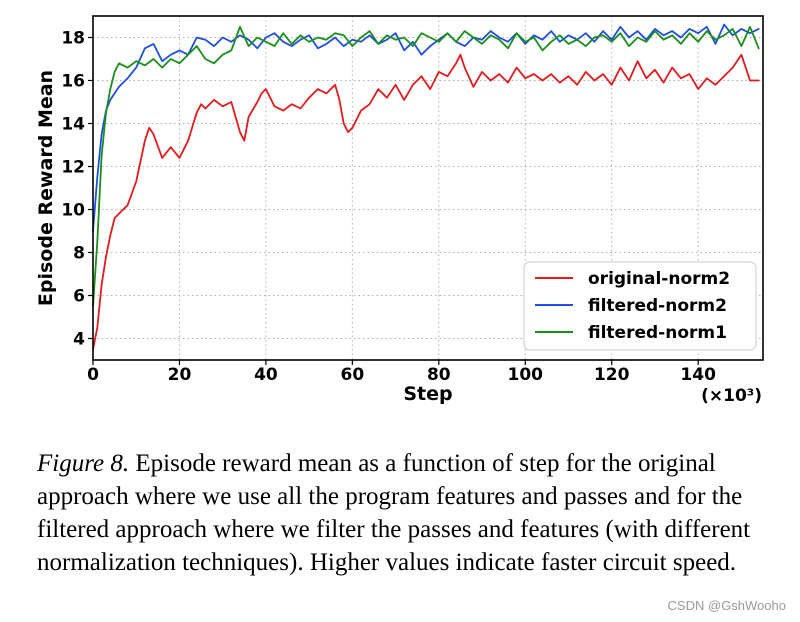  What do you see at coordinates (93, 375) in the screenshot?
I see `x-tick-label: 0` at bounding box center [93, 375].